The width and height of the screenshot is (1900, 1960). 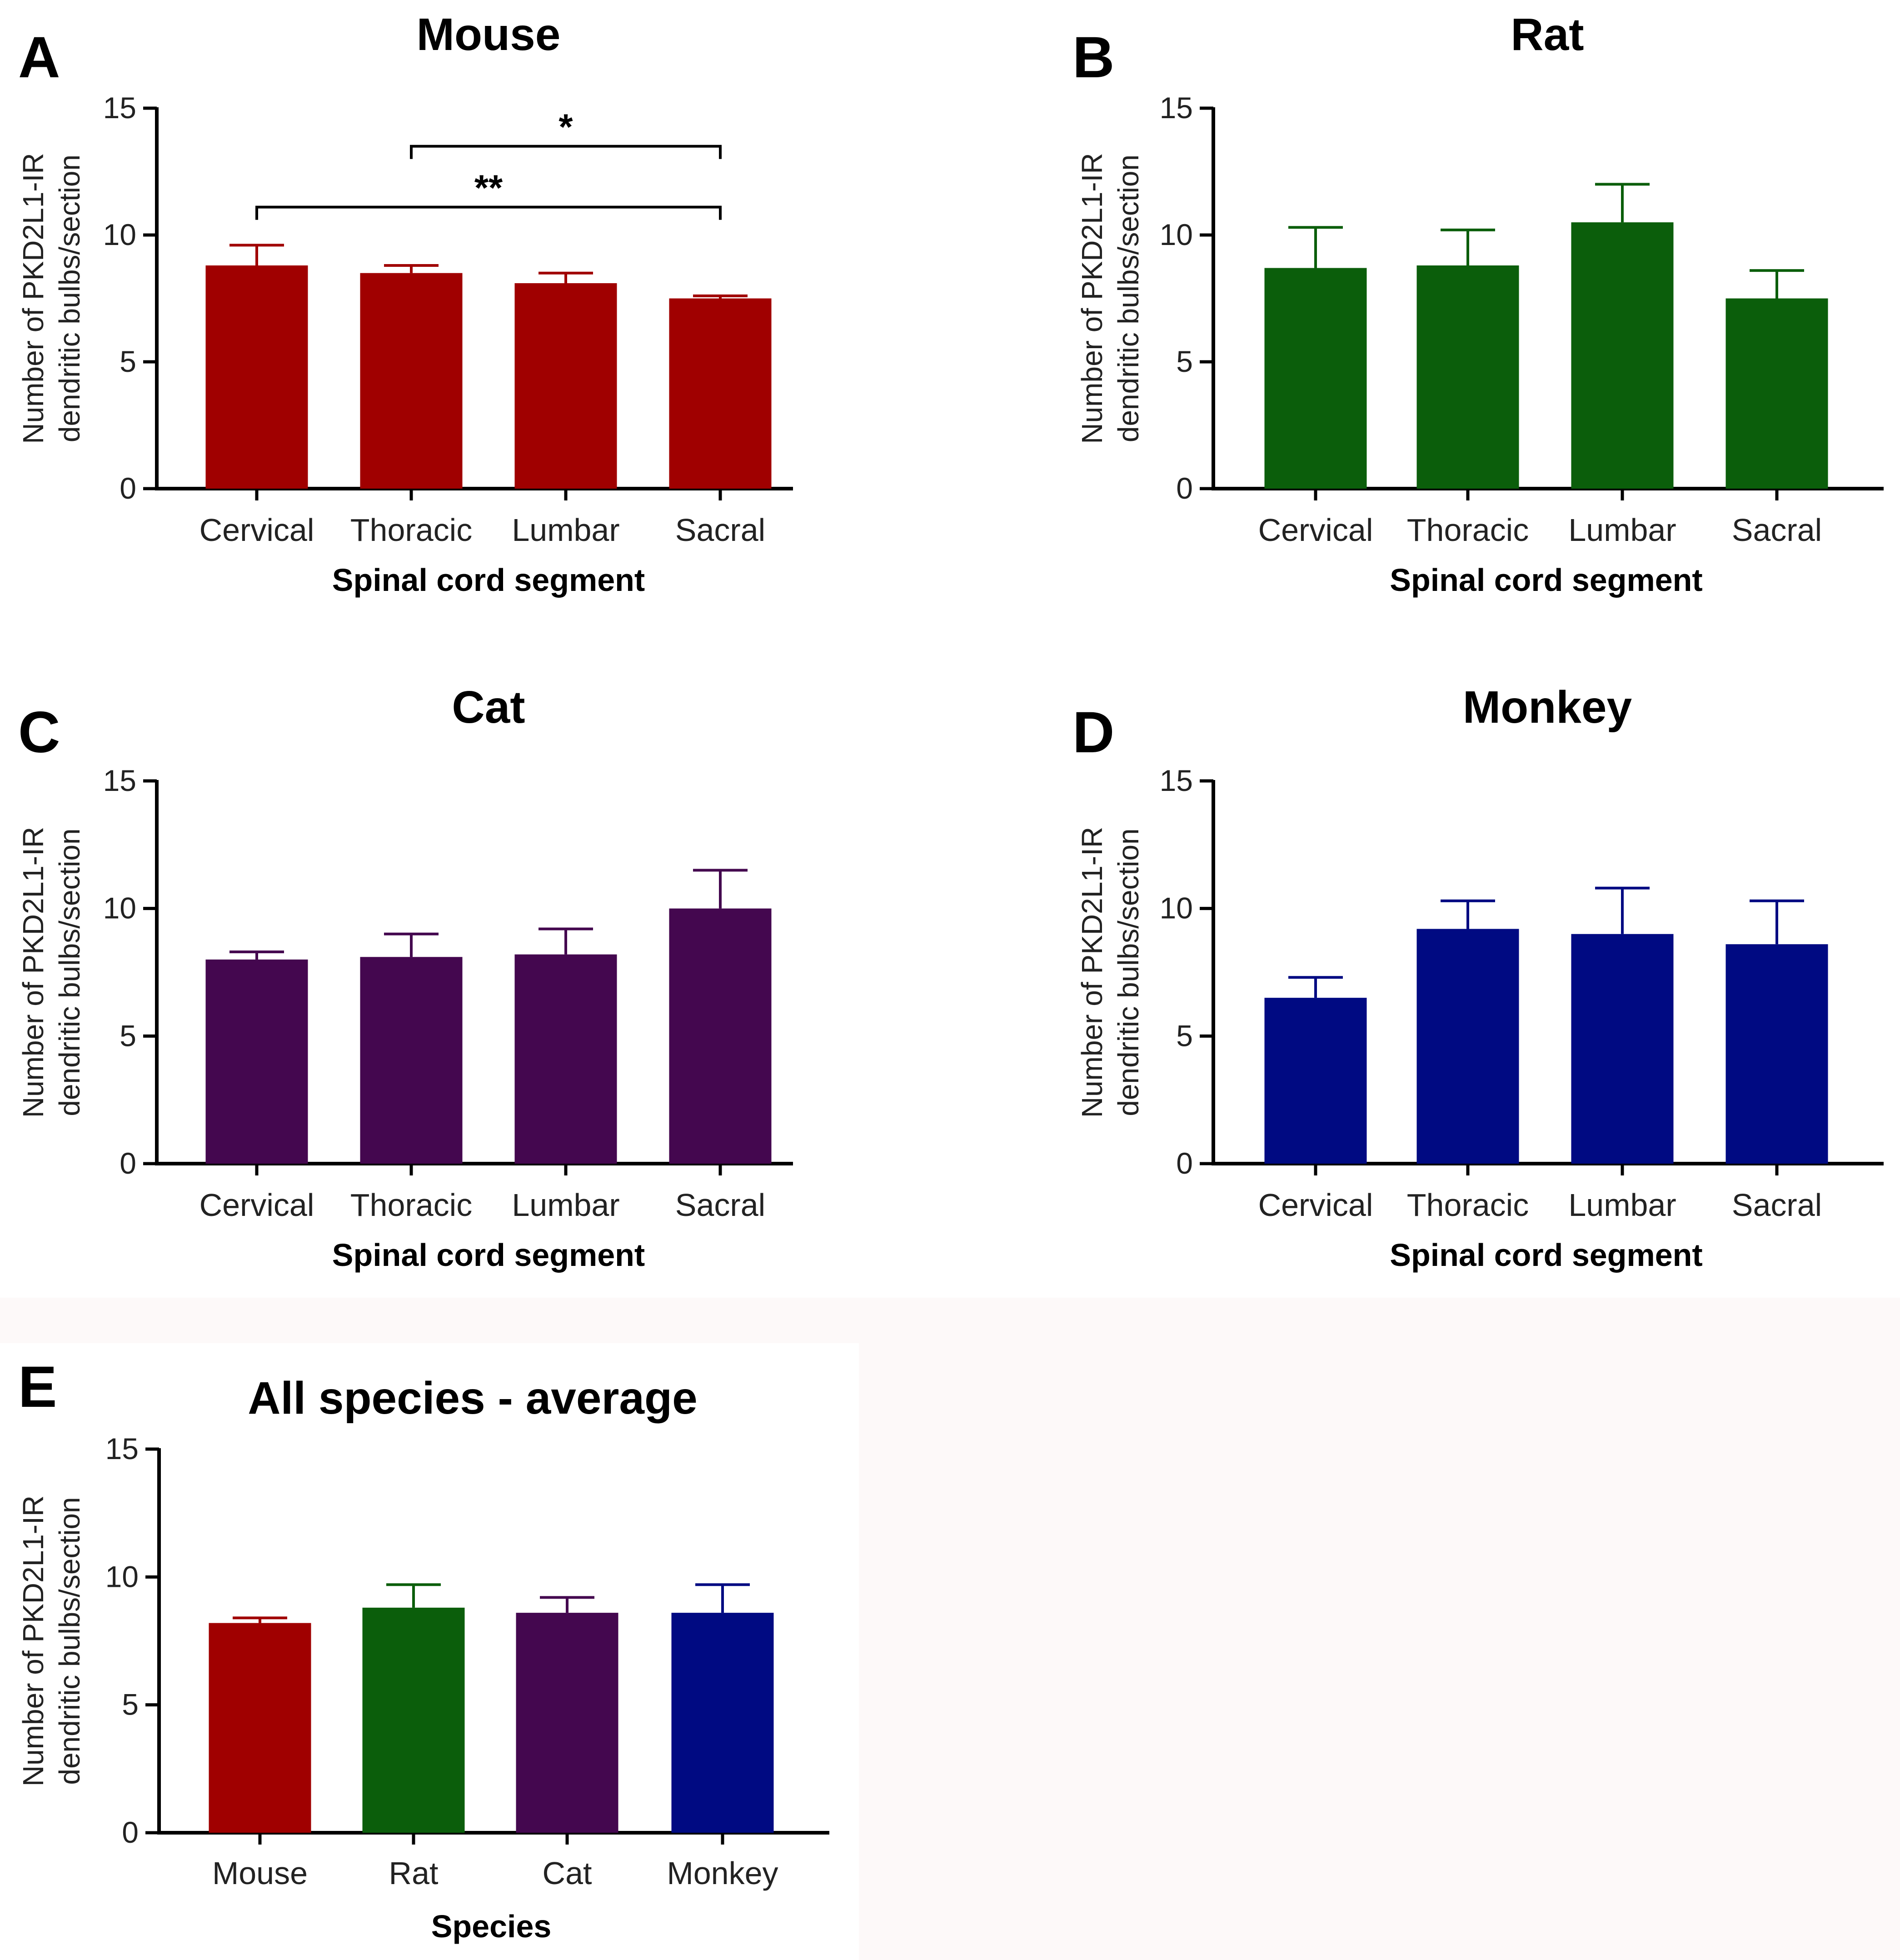 What do you see at coordinates (567, 1873) in the screenshot?
I see `category-label: Cat` at bounding box center [567, 1873].